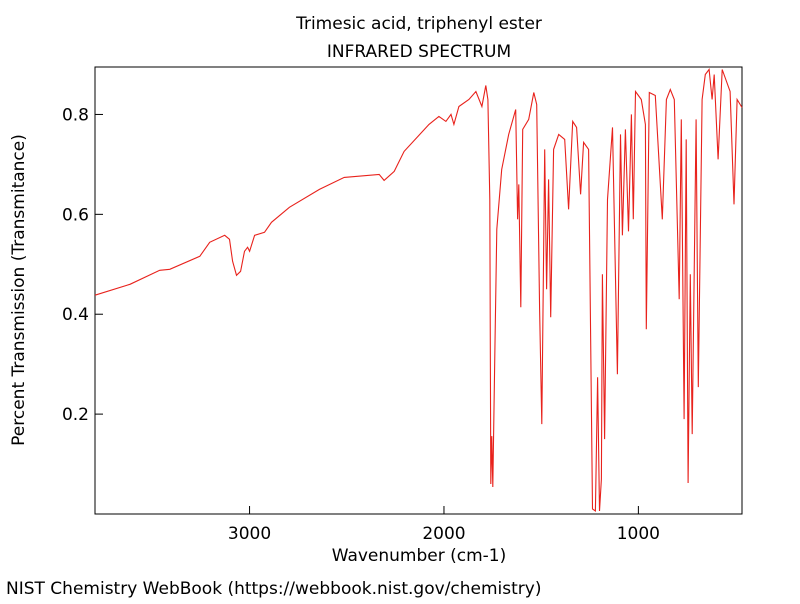 This screenshot has width=800, height=604. Describe the element at coordinates (19, 290) in the screenshot. I see `y-axis-label: Percent Transmission (Transmitance)` at that location.